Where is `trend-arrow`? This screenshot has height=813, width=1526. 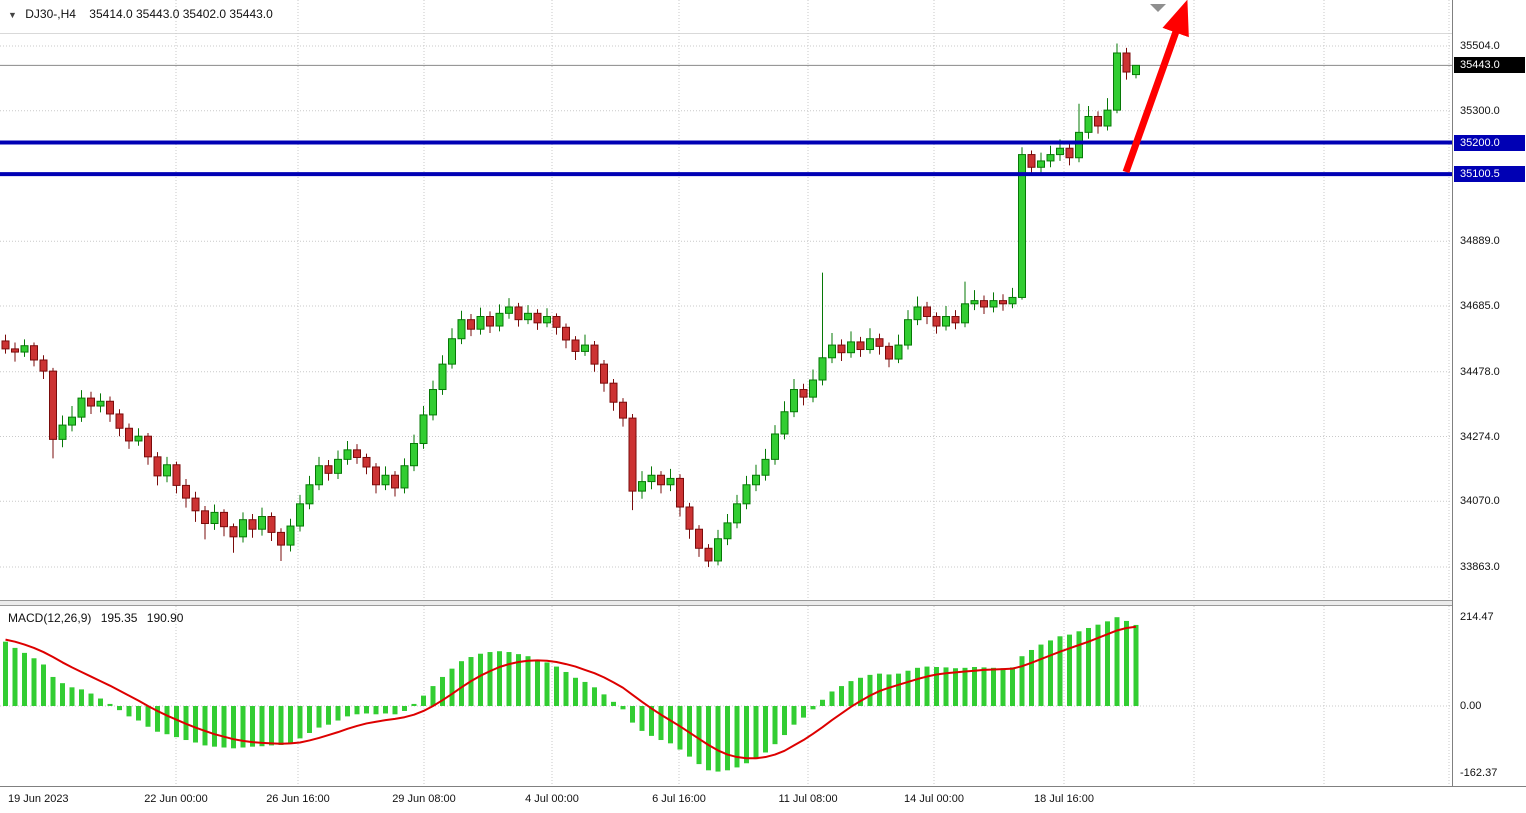 trend-arrow is located at coordinates (1155, 87).